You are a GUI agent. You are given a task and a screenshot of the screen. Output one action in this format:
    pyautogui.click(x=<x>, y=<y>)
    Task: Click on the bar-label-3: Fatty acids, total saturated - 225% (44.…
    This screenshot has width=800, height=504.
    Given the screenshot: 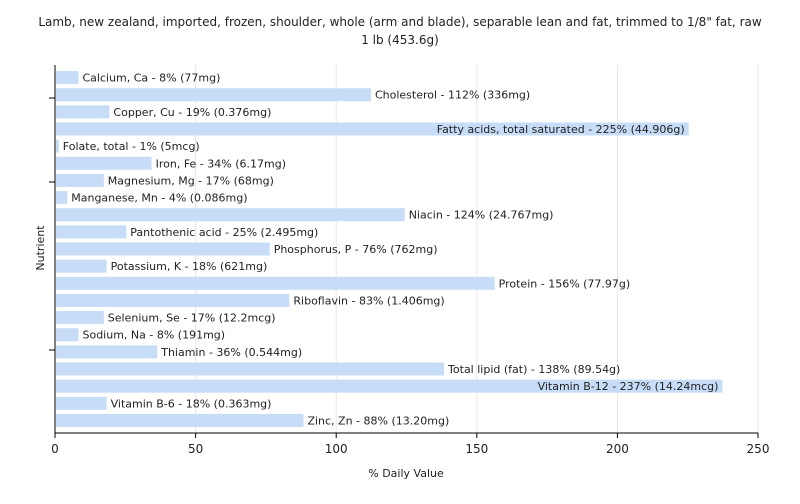 What is the action you would take?
    pyautogui.click(x=561, y=129)
    